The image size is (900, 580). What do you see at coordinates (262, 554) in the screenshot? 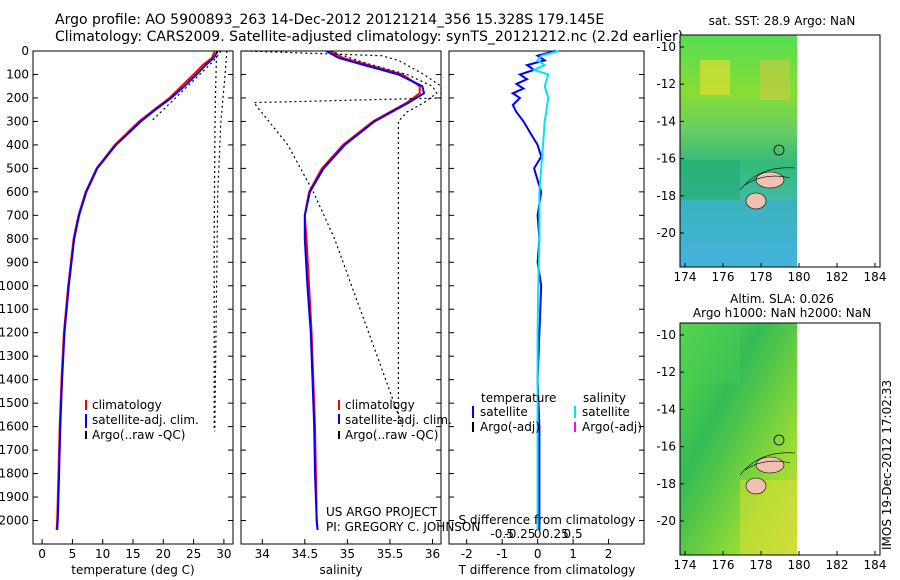
I see `x-tick-label: 34` at bounding box center [262, 554].